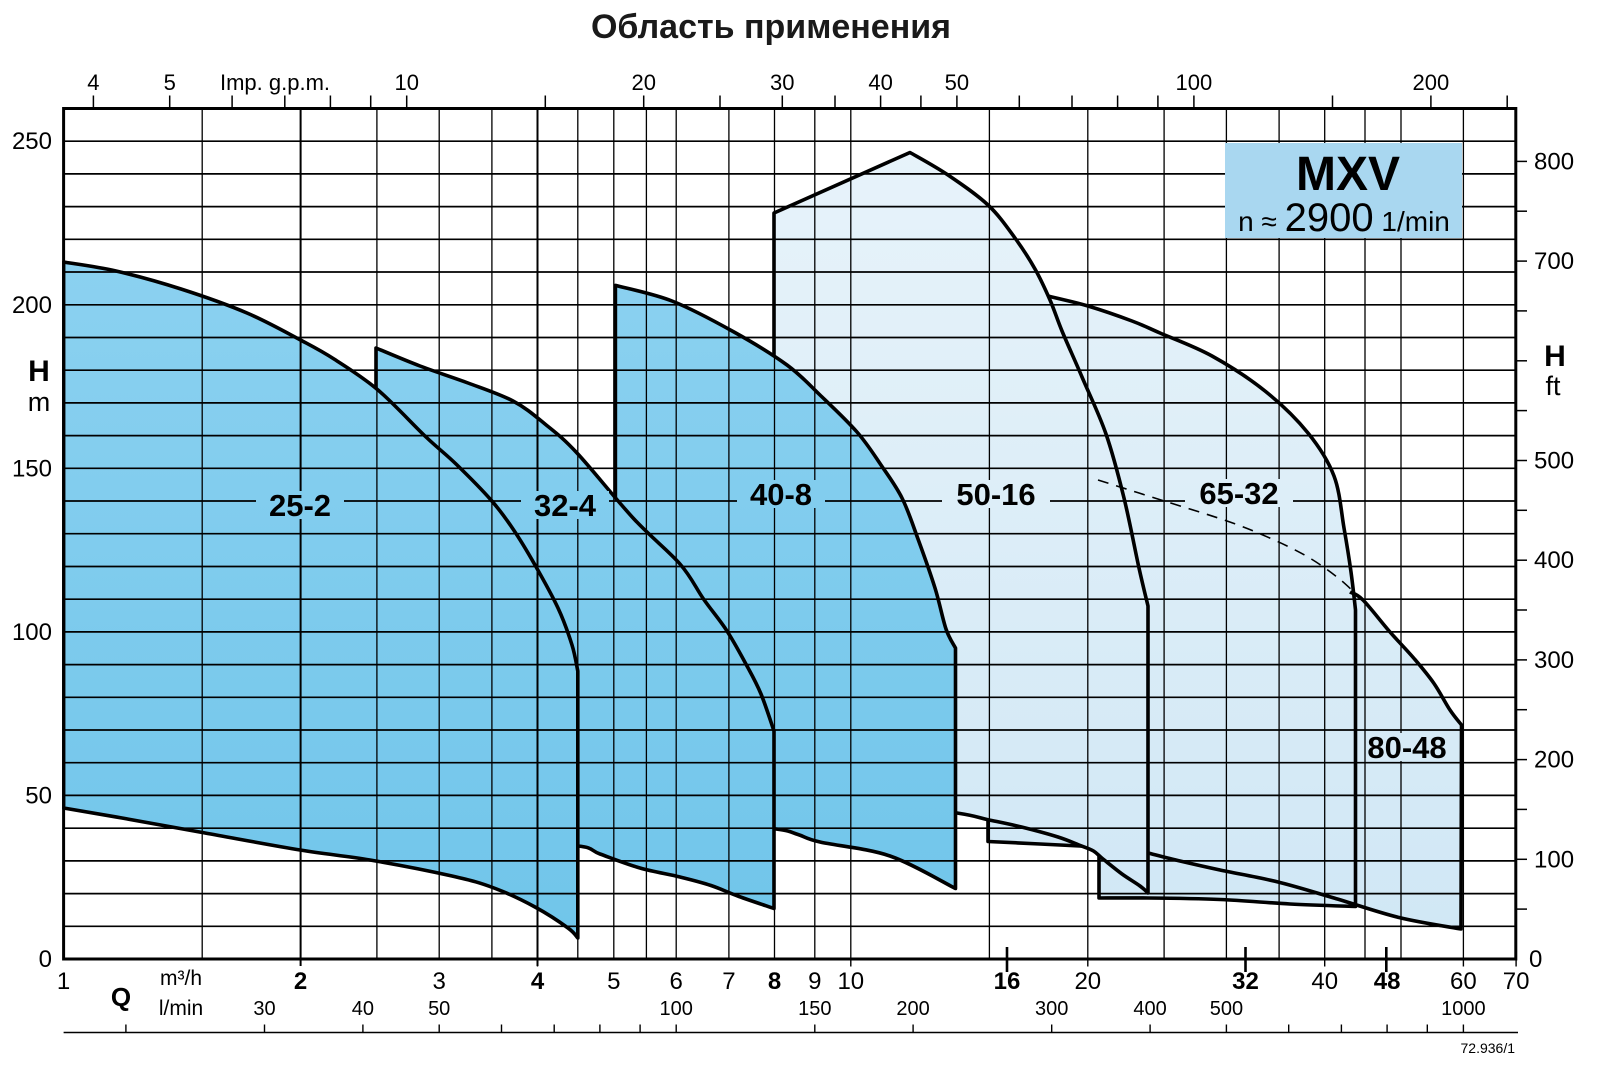  I want to click on svg-text: 65-32, so click(1238, 493).